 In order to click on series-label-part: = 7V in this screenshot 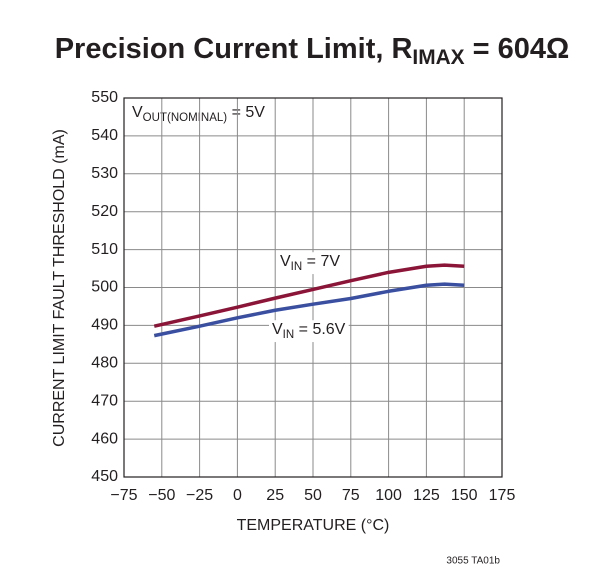, I will do `click(321, 261)`.